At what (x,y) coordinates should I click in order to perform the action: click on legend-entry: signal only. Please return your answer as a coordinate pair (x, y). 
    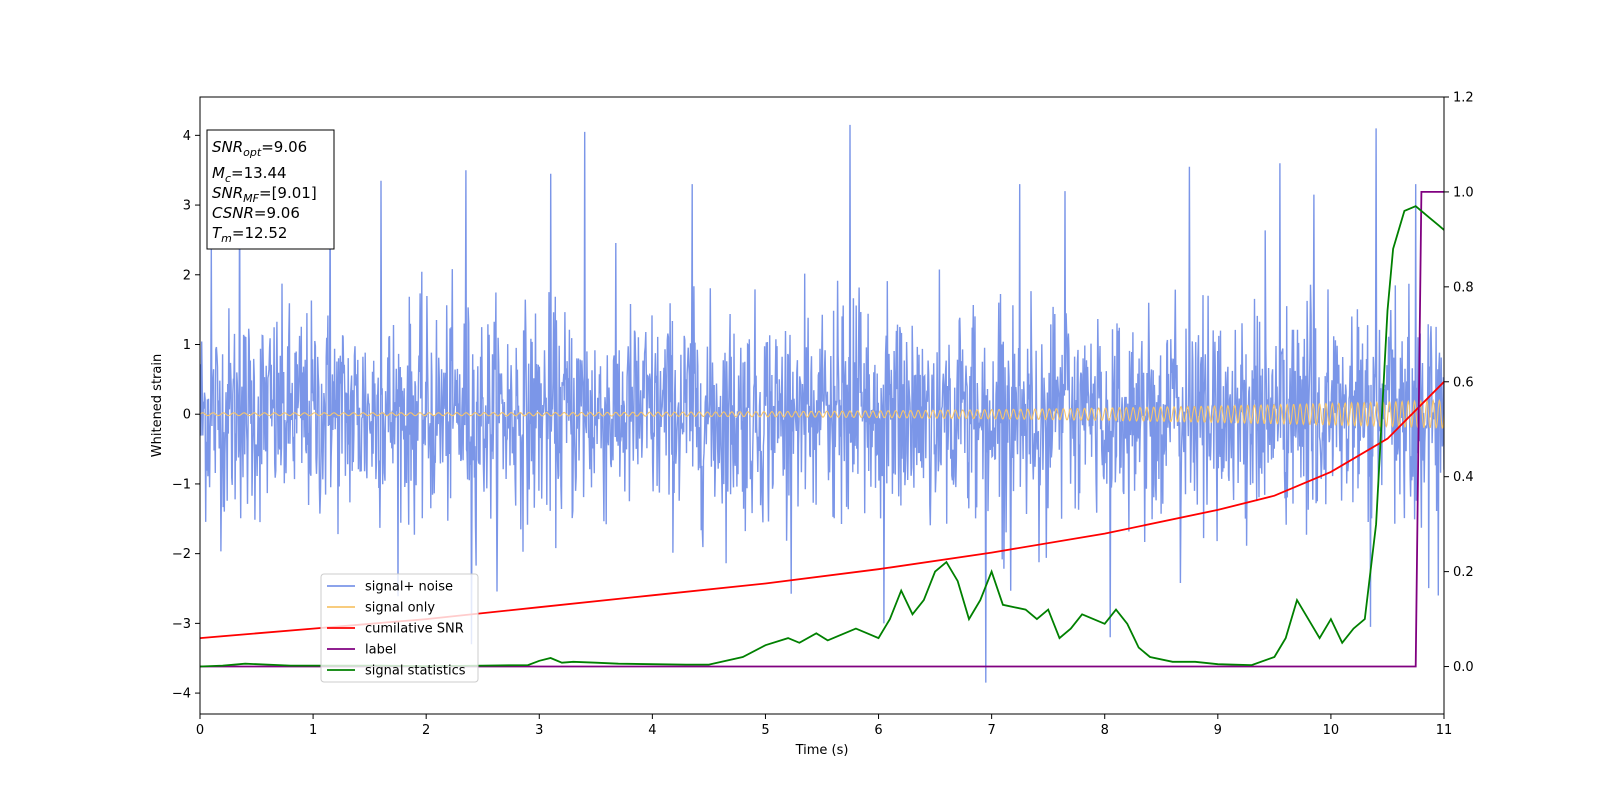
    Looking at the image, I should click on (400, 608).